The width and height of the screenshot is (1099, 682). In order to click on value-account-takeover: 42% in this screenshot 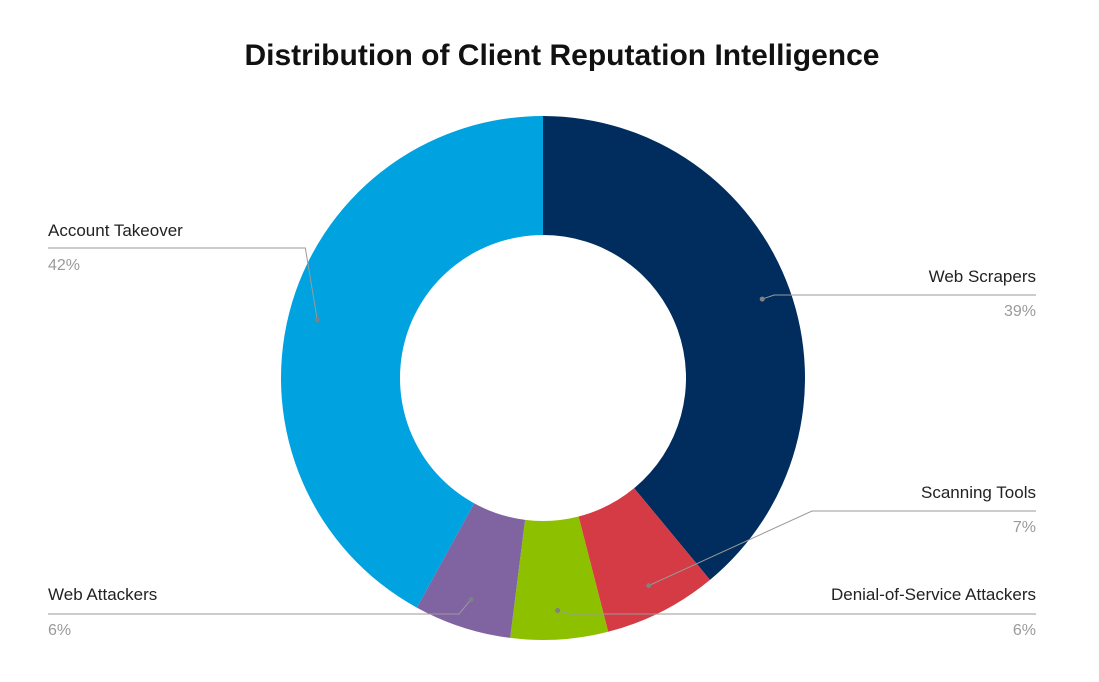, I will do `click(64, 265)`.